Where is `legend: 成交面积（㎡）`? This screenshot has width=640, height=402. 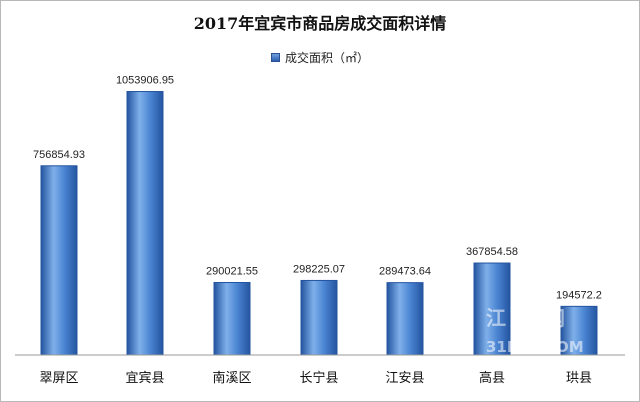
legend: 成交面积（㎡） is located at coordinates (320, 57).